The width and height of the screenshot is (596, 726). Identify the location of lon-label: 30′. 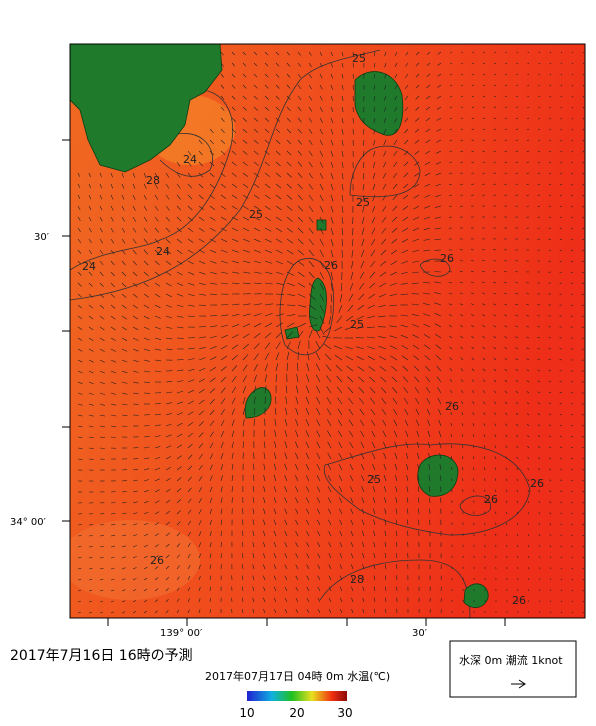
(420, 633).